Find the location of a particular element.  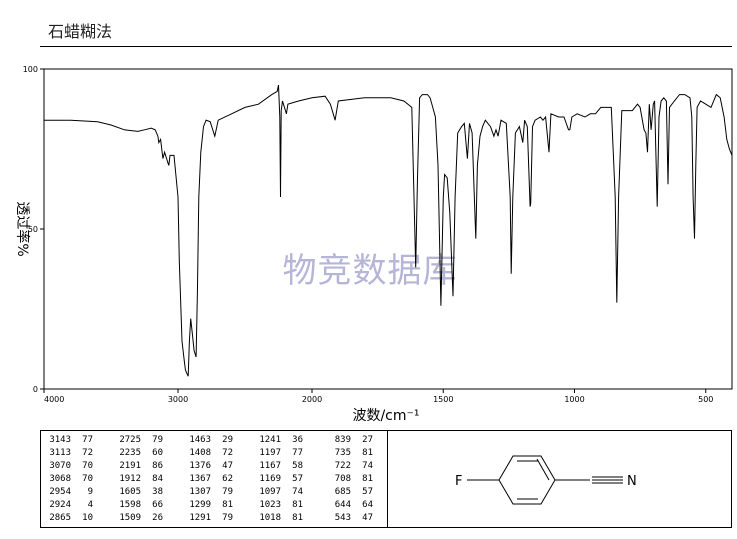

peak-transmittance: 29 is located at coordinates (227, 440).